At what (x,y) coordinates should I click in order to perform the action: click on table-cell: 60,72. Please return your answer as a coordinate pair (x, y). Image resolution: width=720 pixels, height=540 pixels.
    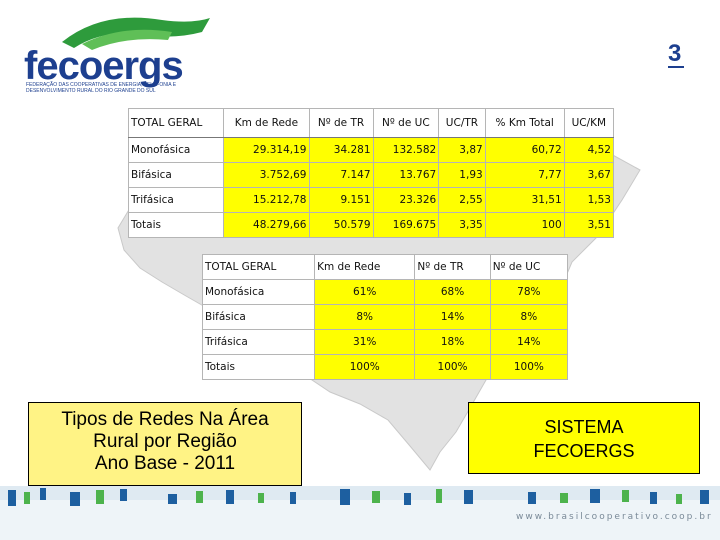
    Looking at the image, I should click on (524, 150).